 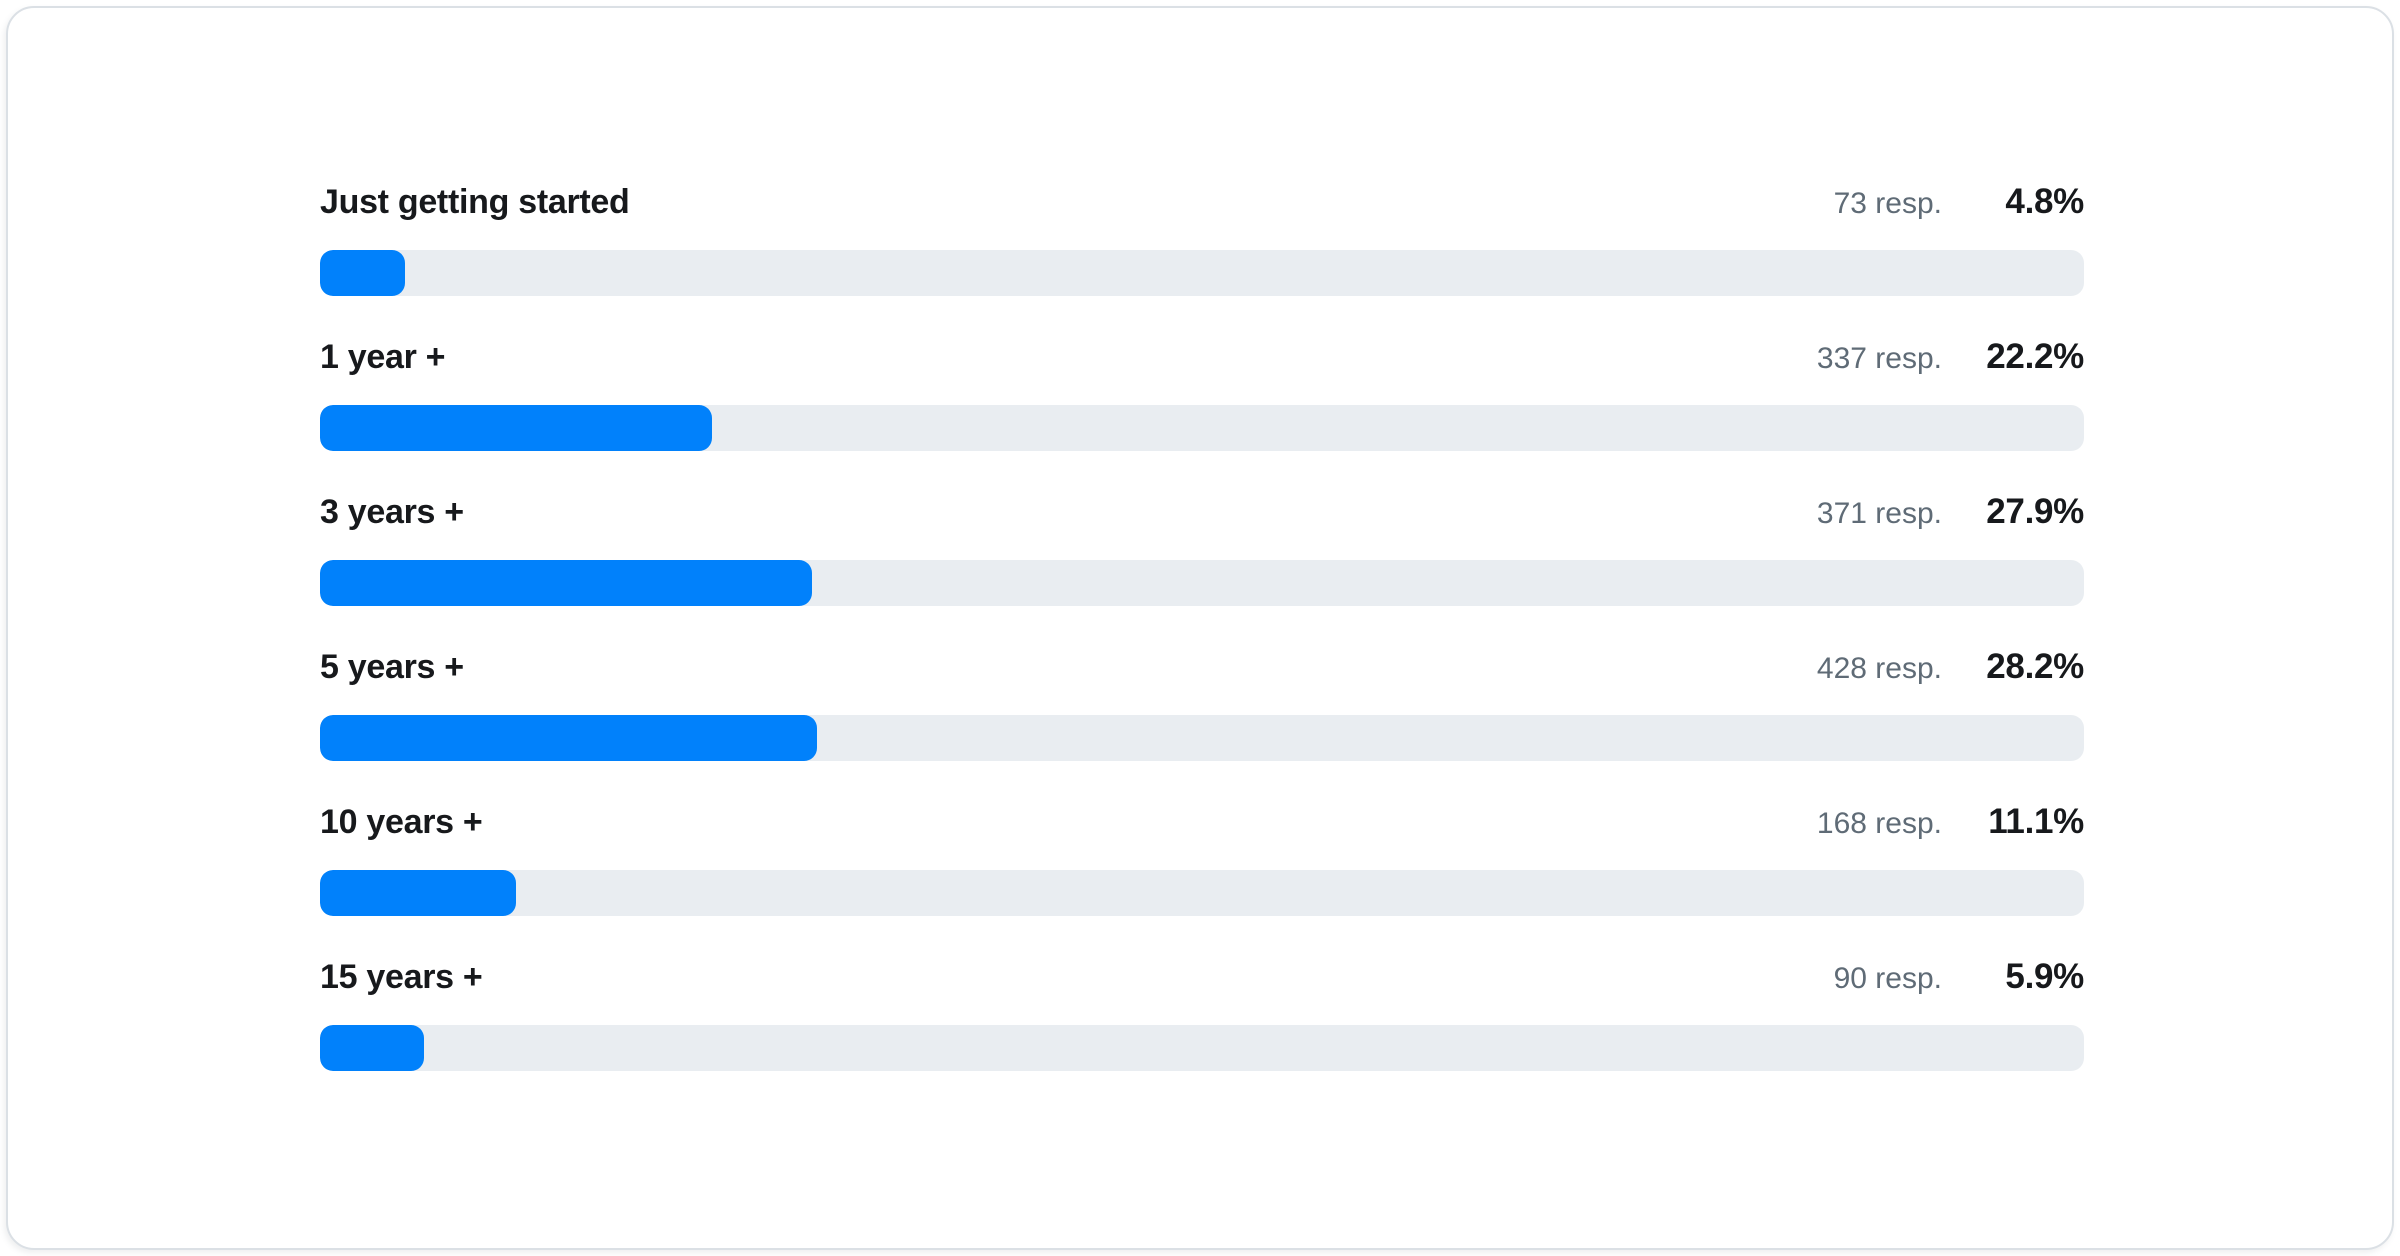 What do you see at coordinates (1887, 978) in the screenshot?
I see `respondent-count: 90 resp.` at bounding box center [1887, 978].